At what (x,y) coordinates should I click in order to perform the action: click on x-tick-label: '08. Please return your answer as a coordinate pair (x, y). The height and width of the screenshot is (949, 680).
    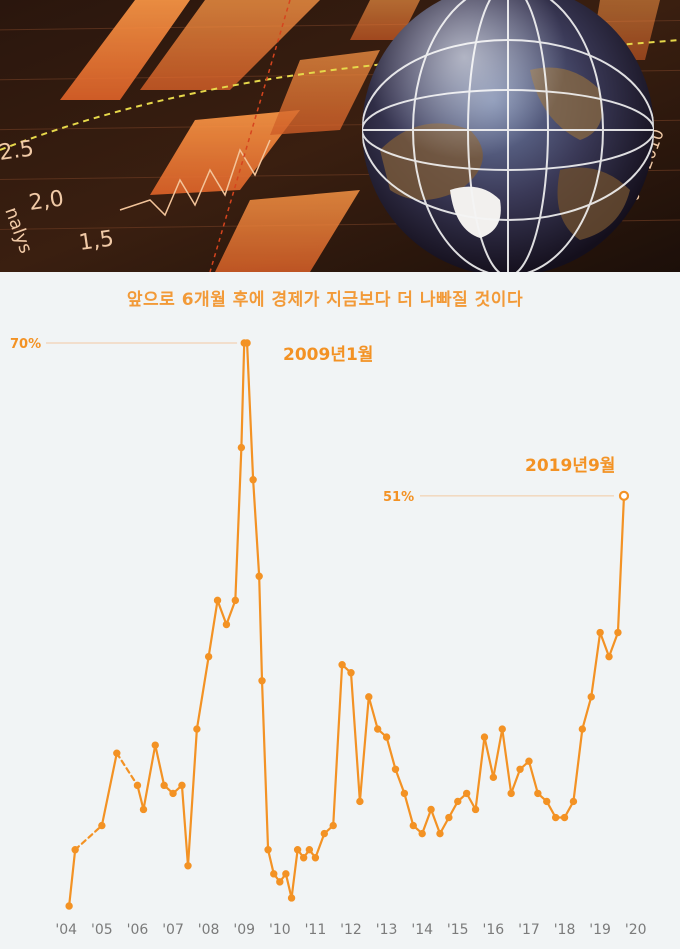
    Looking at the image, I should click on (209, 930).